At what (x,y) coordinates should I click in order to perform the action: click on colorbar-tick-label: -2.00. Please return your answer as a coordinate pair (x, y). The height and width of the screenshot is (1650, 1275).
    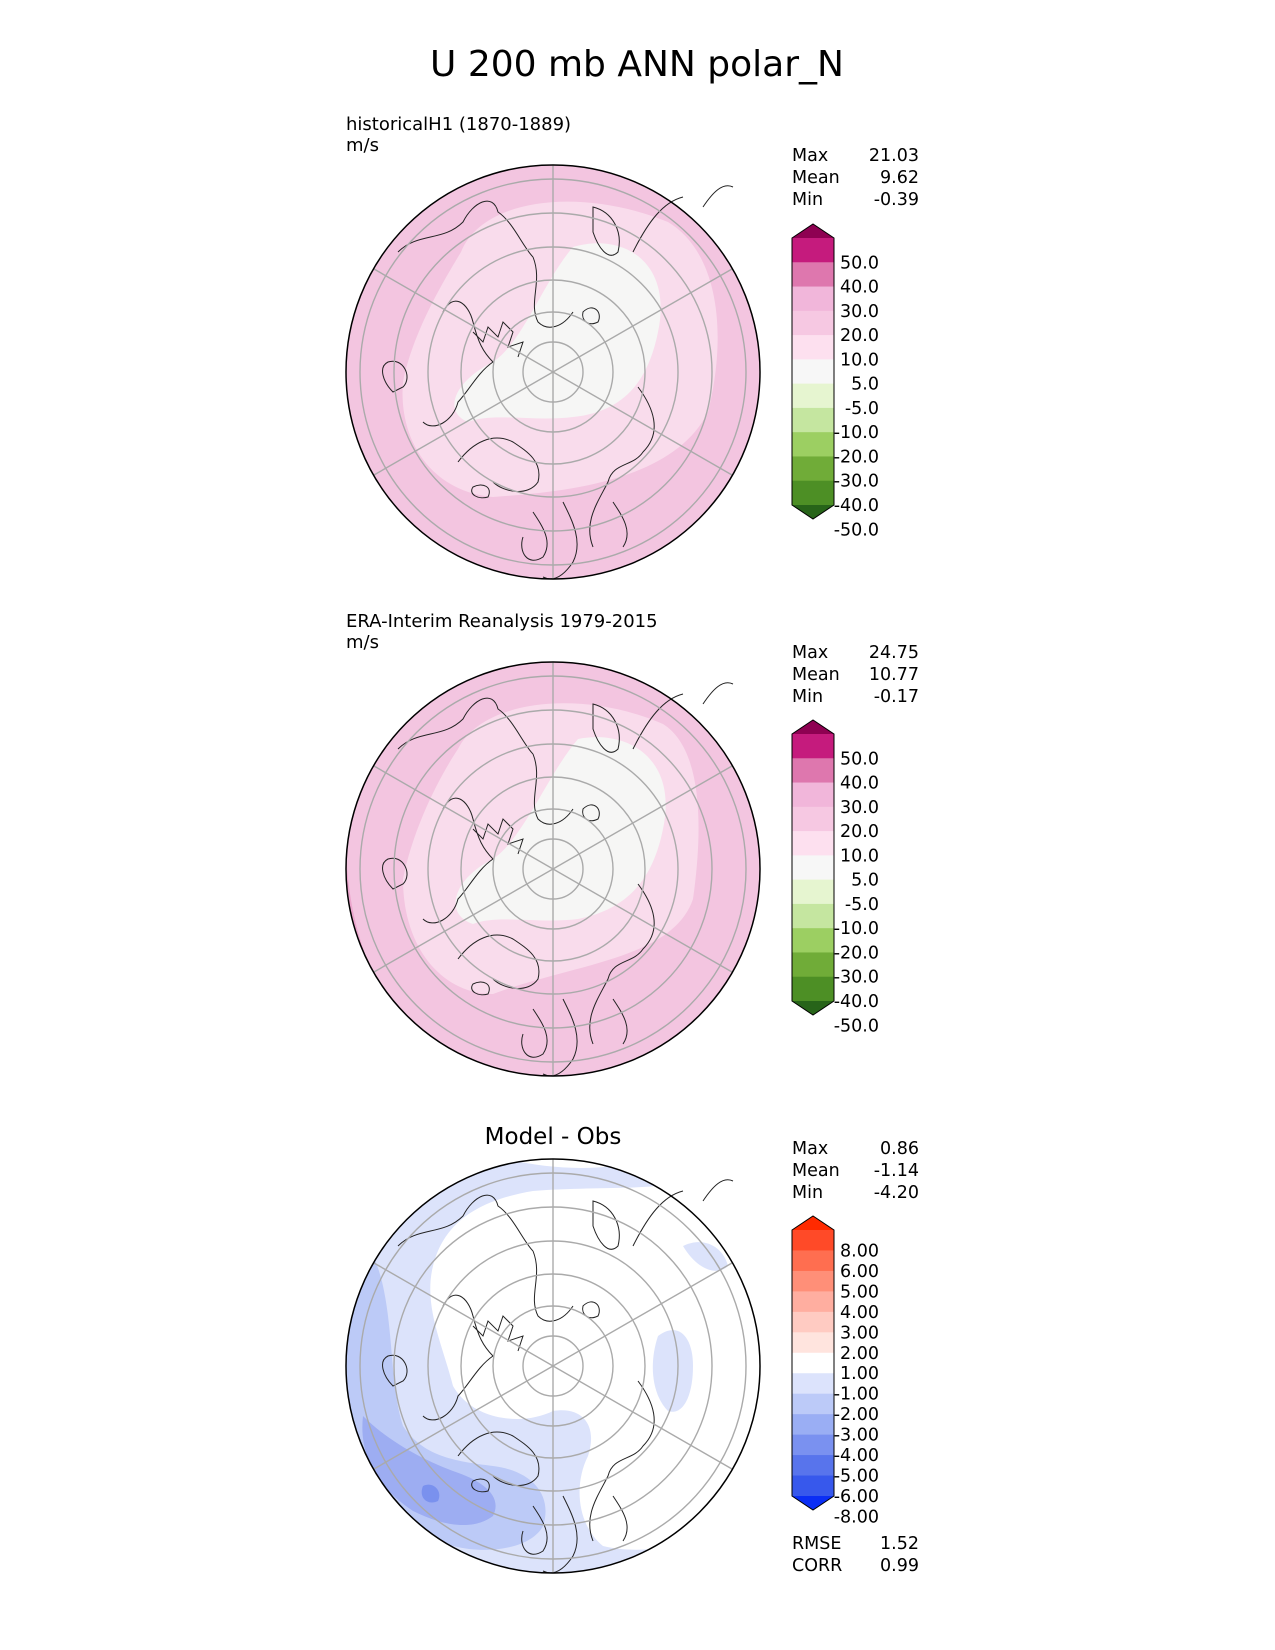
    Looking at the image, I should click on (856, 1415).